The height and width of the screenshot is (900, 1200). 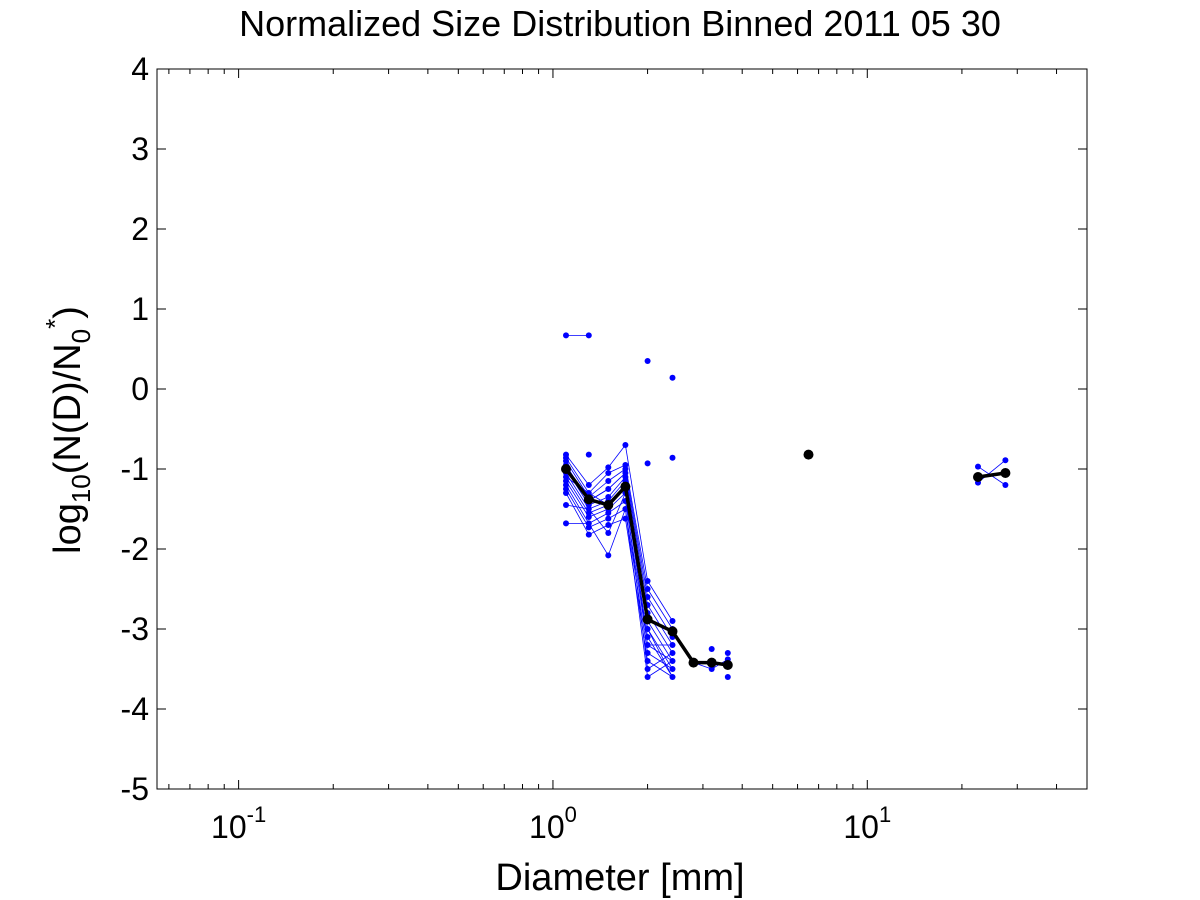 What do you see at coordinates (140, 389) in the screenshot?
I see `y-tick-label: 0` at bounding box center [140, 389].